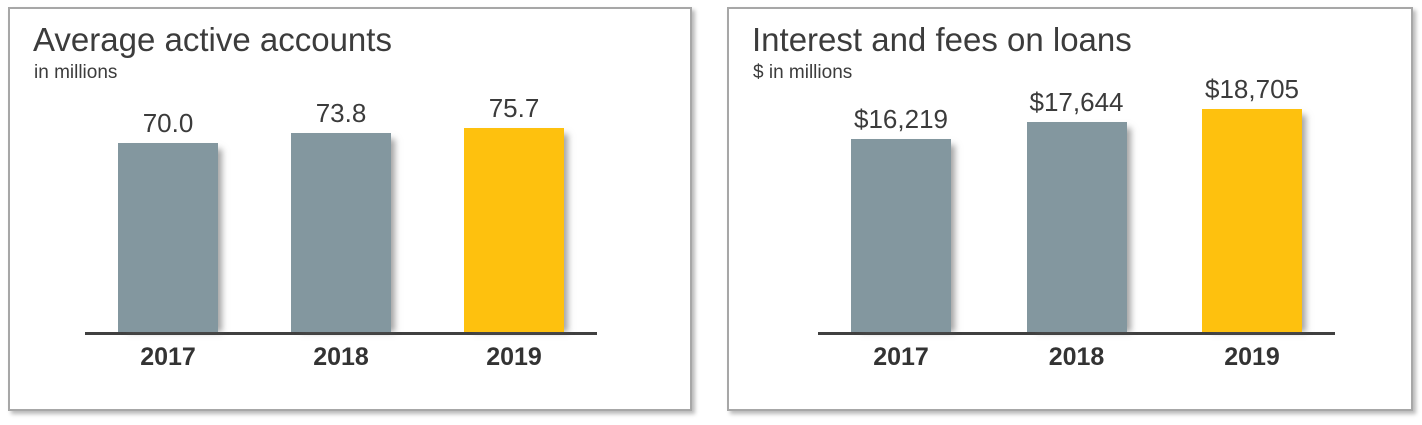  Describe the element at coordinates (942, 39) in the screenshot. I see `chart-title: Interest and fees on loans` at that location.